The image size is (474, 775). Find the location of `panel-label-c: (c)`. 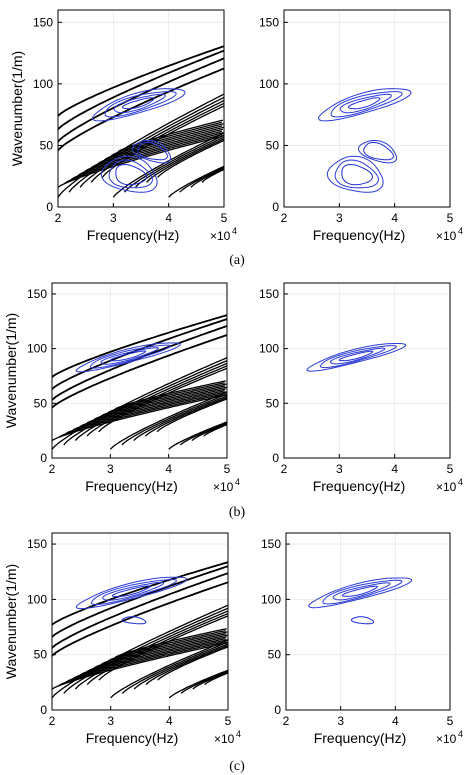

panel-label-c: (c) is located at coordinates (237, 766).